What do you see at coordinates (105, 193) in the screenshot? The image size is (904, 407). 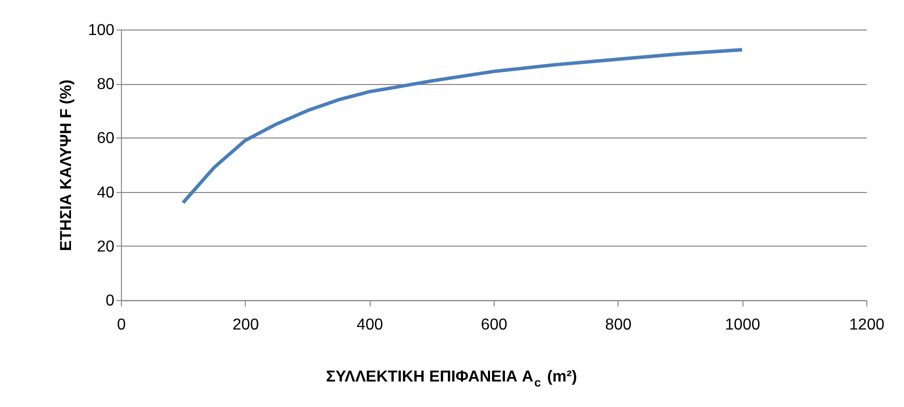 I see `y-tick-label: 40` at bounding box center [105, 193].